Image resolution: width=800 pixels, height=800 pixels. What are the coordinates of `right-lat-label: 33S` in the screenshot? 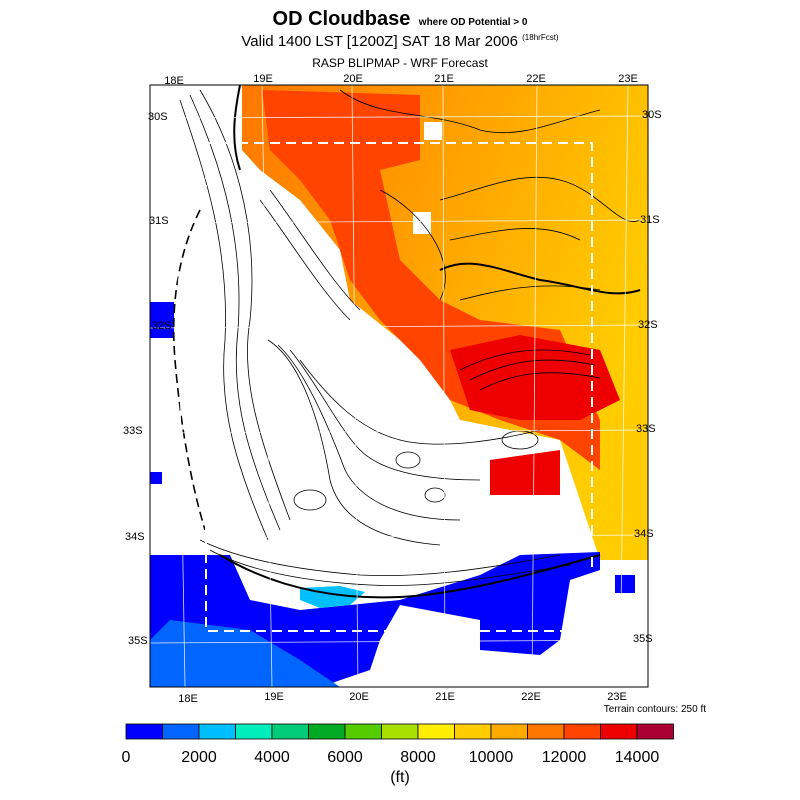 It's located at (646, 429).